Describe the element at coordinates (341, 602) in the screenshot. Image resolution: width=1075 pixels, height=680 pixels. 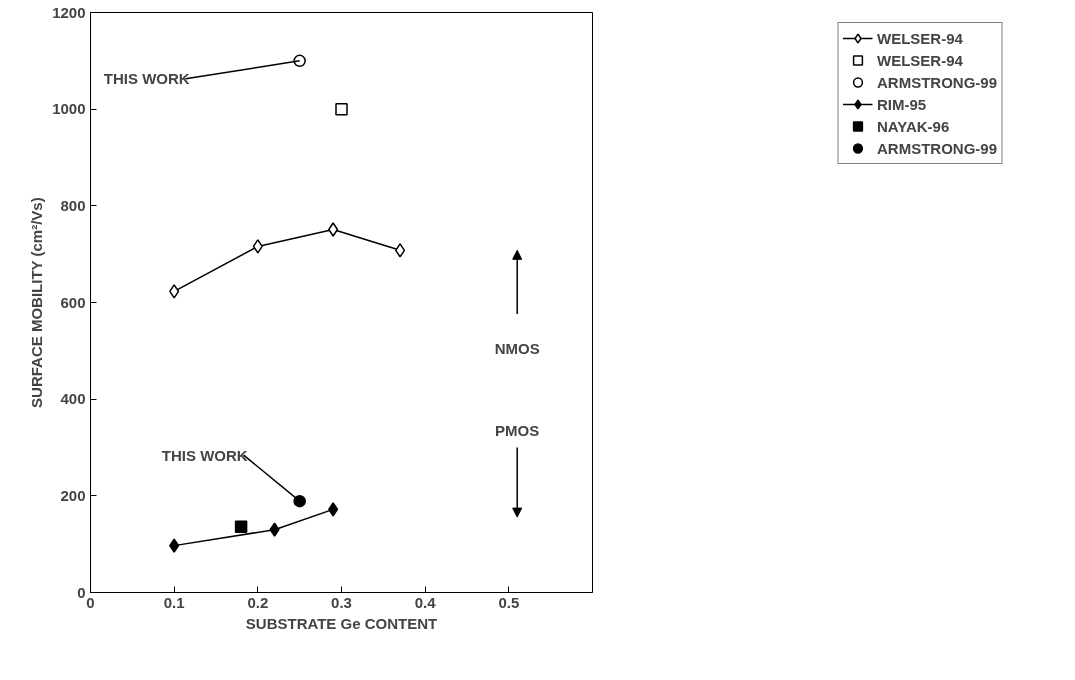
I see `x-tick-label: 0.3` at that location.